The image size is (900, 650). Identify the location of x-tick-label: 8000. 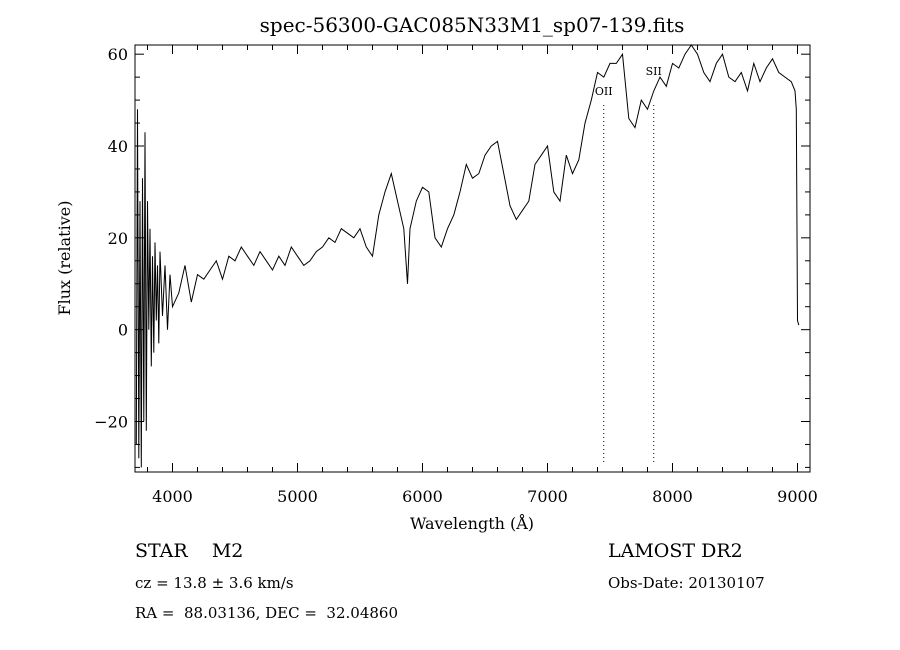
(672, 496).